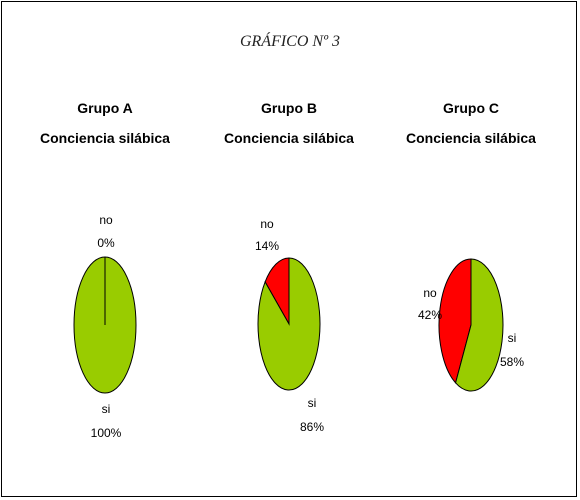 The width and height of the screenshot is (580, 500). I want to click on slice-value-no: 42%, so click(430, 315).